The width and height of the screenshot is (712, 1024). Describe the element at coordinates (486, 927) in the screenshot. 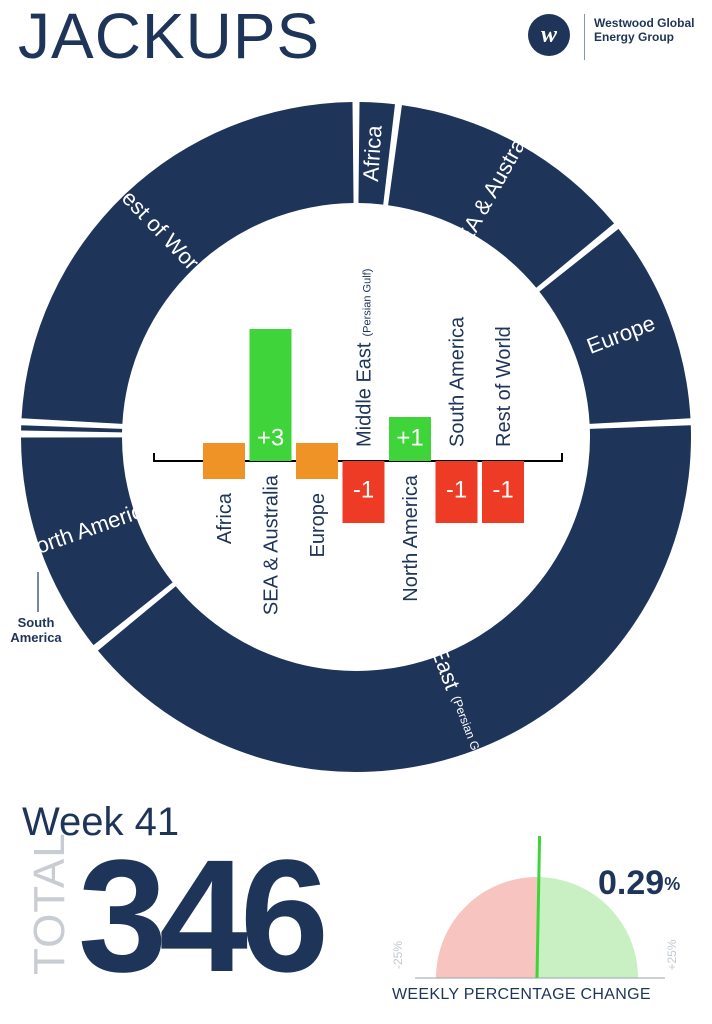

I see `gauge-negative-half` at that location.